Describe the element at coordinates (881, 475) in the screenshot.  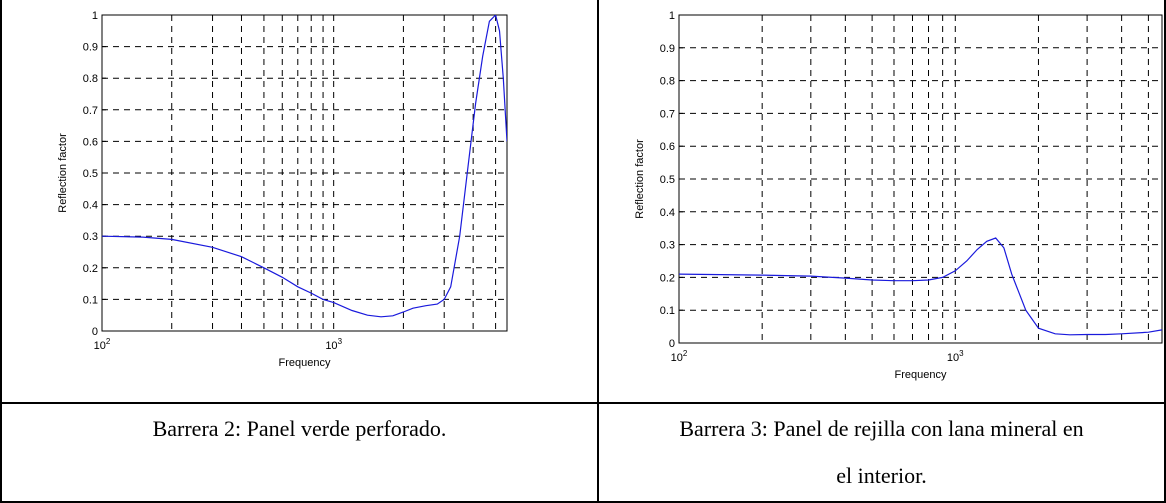
I see `caption-right-line2: el interior.` at that location.